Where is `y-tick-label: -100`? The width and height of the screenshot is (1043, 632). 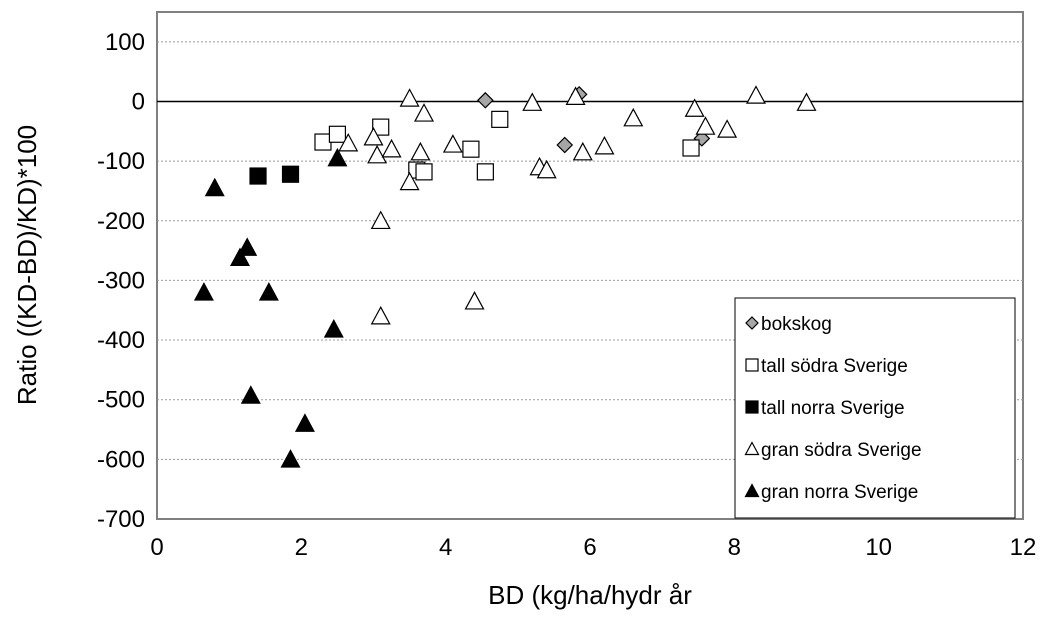
y-tick-label: -100 is located at coordinates (121, 161).